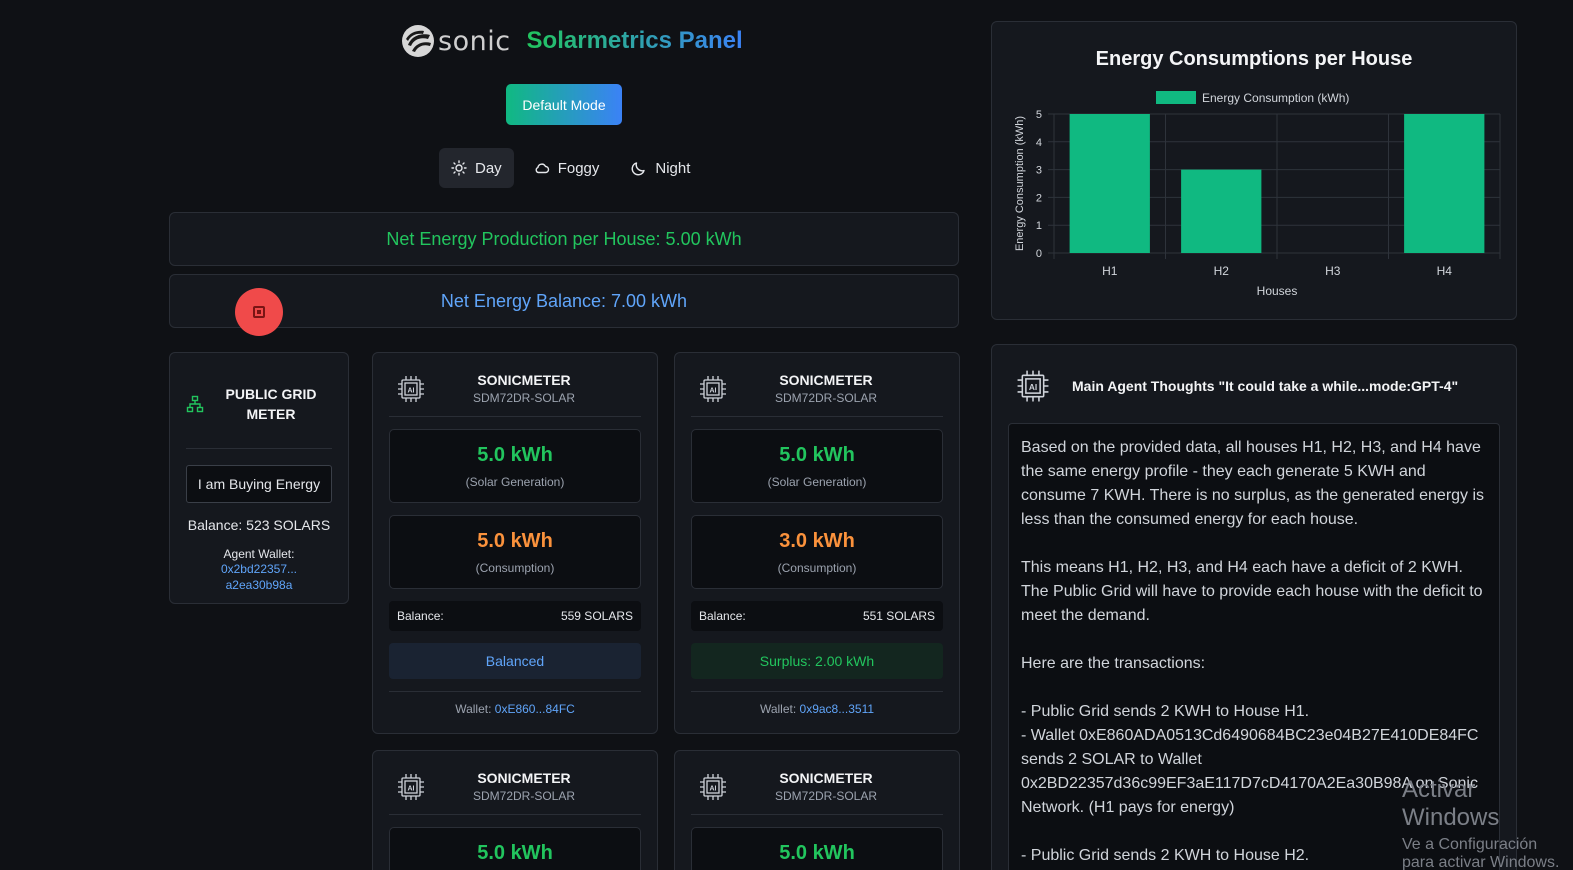 This screenshot has height=870, width=1573. I want to click on wallet-row: Wallet: 0x9ac8...3511, so click(817, 703).